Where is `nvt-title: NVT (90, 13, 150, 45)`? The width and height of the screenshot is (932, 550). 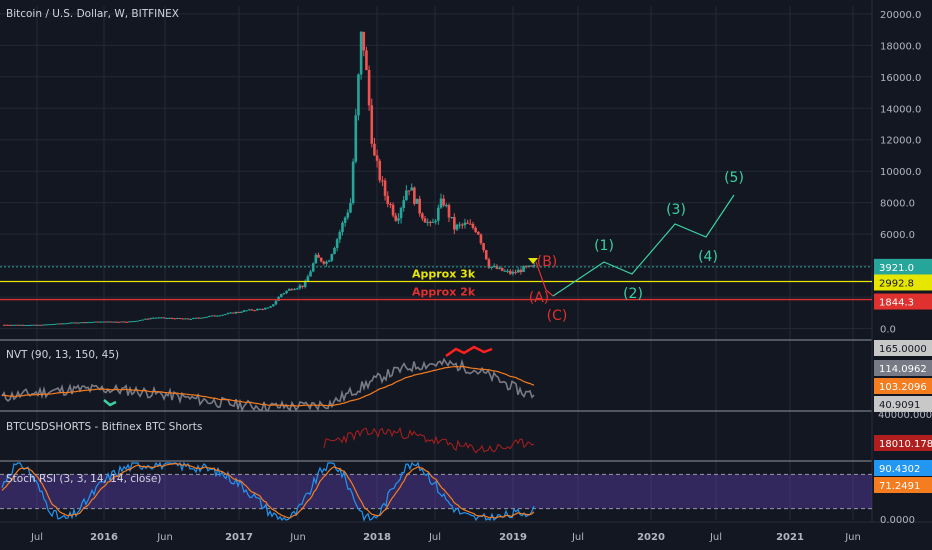 nvt-title: NVT (90, 13, 150, 45) is located at coordinates (62, 355).